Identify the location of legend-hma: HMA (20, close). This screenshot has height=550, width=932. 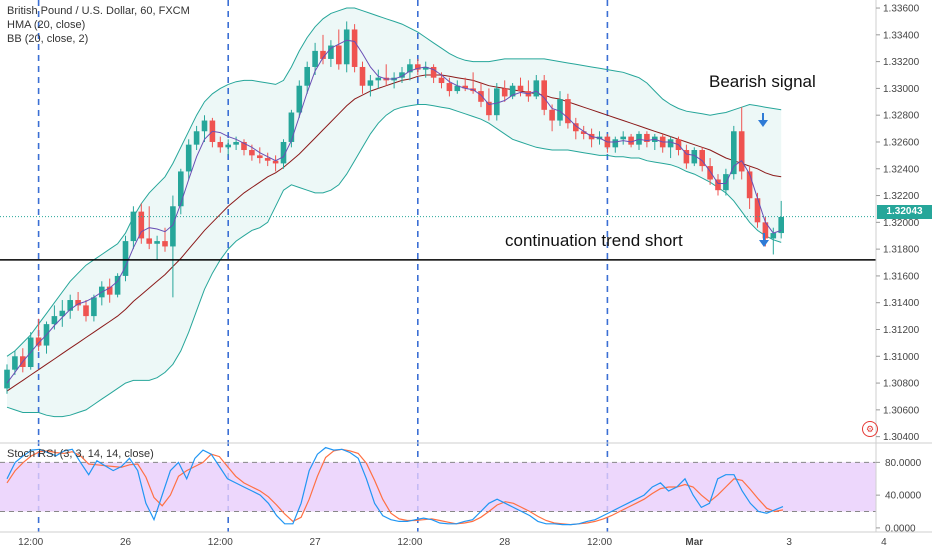
(46, 25).